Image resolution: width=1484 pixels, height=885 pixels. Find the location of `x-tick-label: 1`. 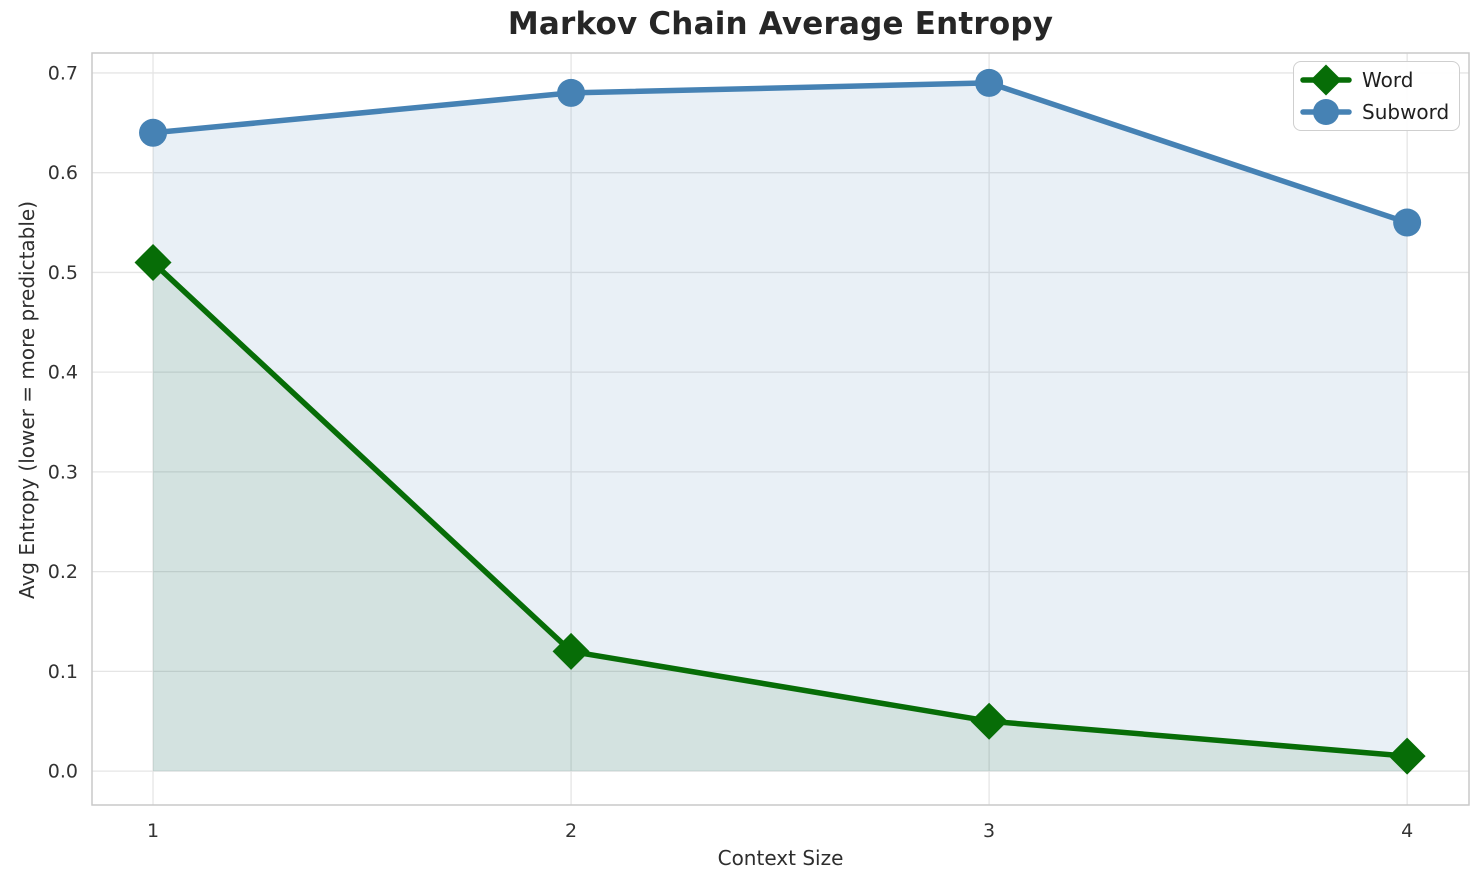

x-tick-label: 1 is located at coordinates (153, 831).